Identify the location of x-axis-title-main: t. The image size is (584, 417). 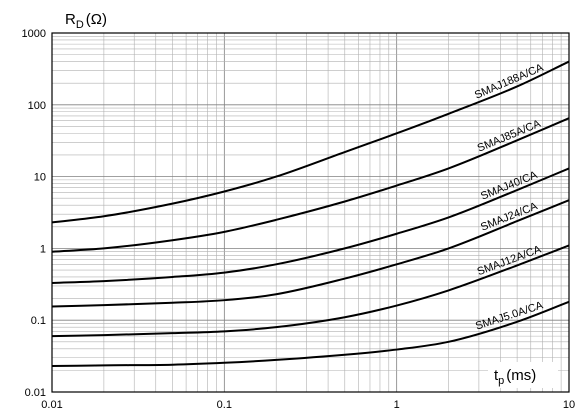
(496, 375).